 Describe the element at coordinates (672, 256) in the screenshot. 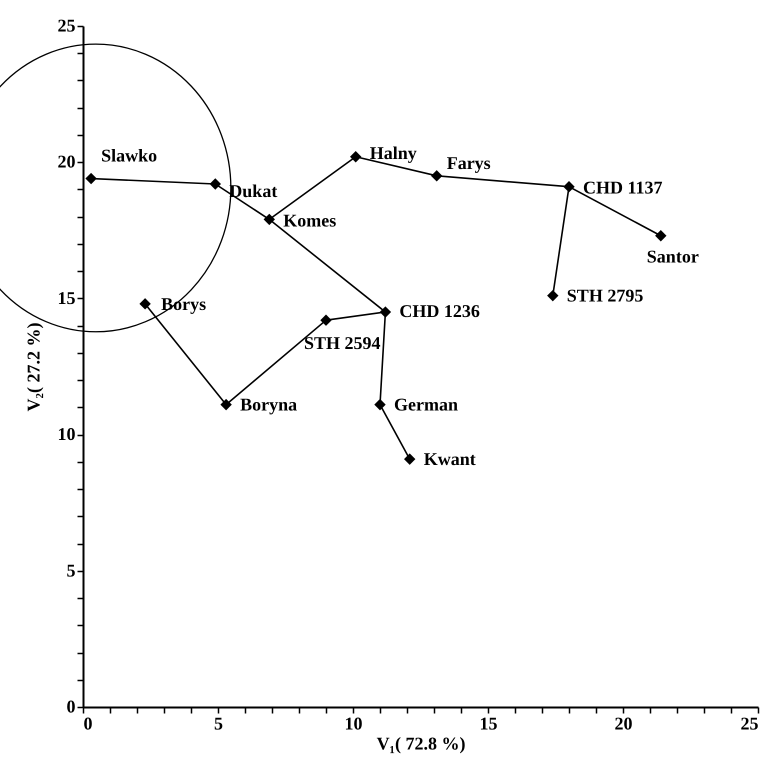

I see `annotation: Santor` at that location.